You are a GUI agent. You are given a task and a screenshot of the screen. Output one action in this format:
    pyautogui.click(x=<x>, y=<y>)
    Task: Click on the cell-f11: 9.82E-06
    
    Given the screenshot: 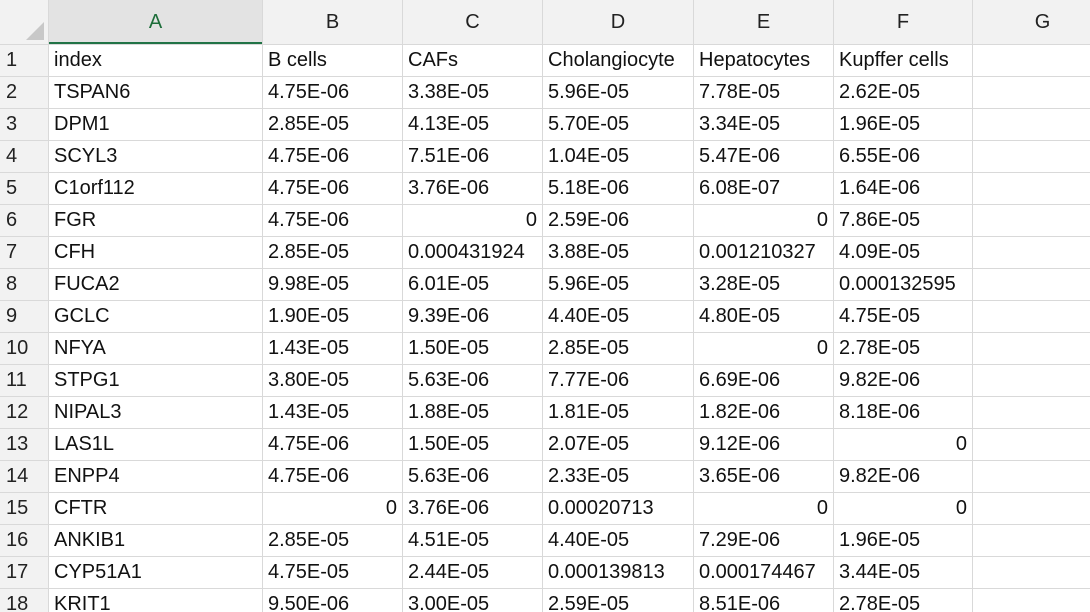 What is the action you would take?
    pyautogui.click(x=903, y=381)
    